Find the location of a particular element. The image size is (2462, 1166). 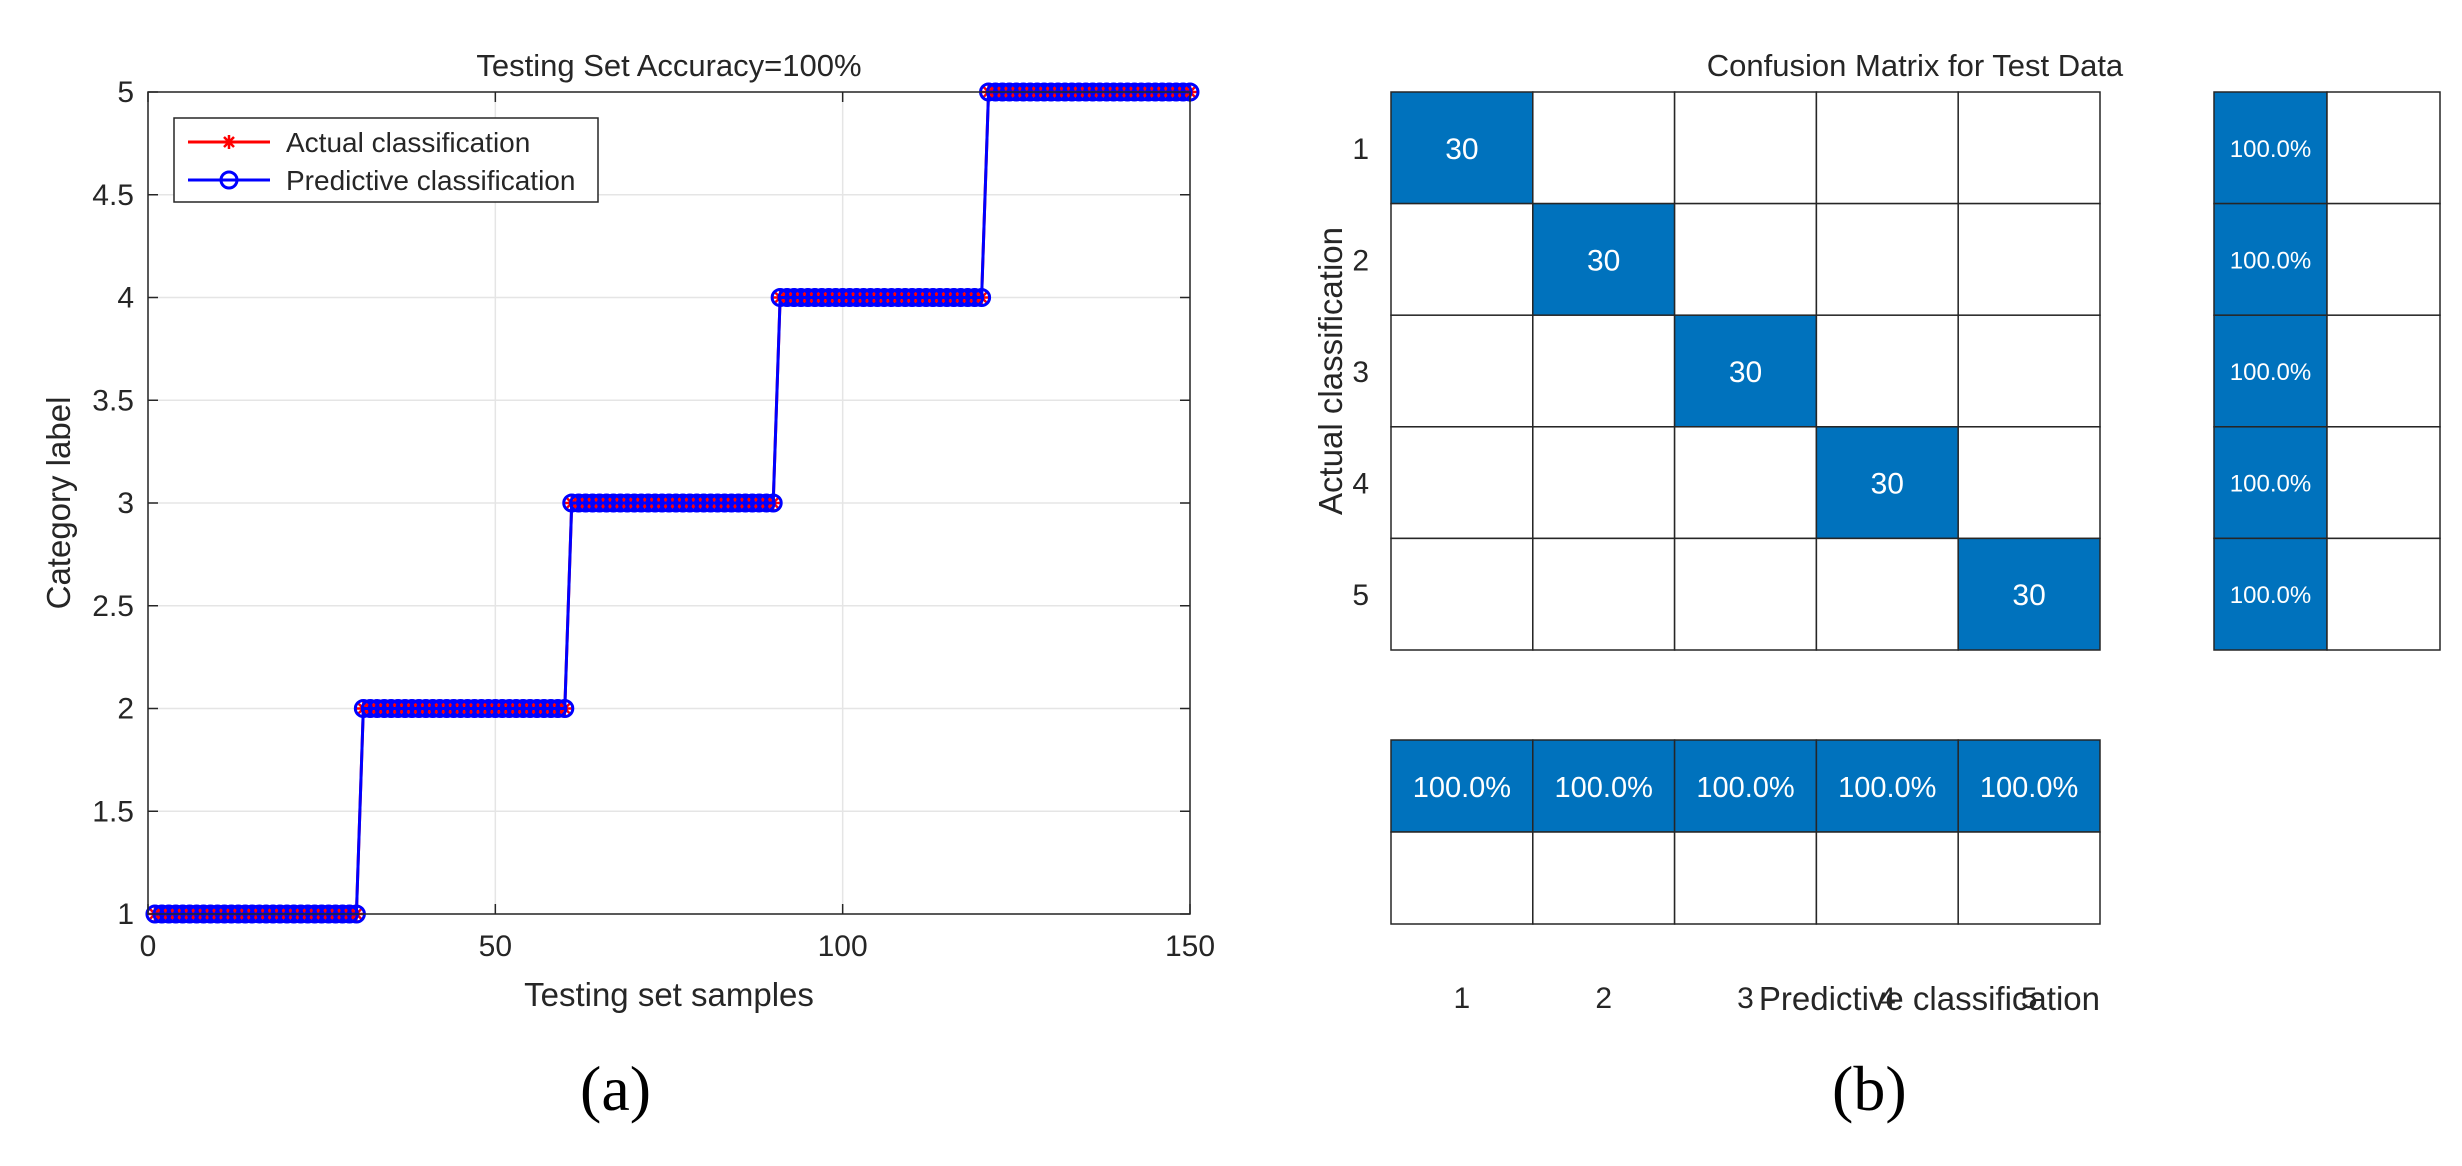

x-axis-label: Predictive classification is located at coordinates (1929, 998).